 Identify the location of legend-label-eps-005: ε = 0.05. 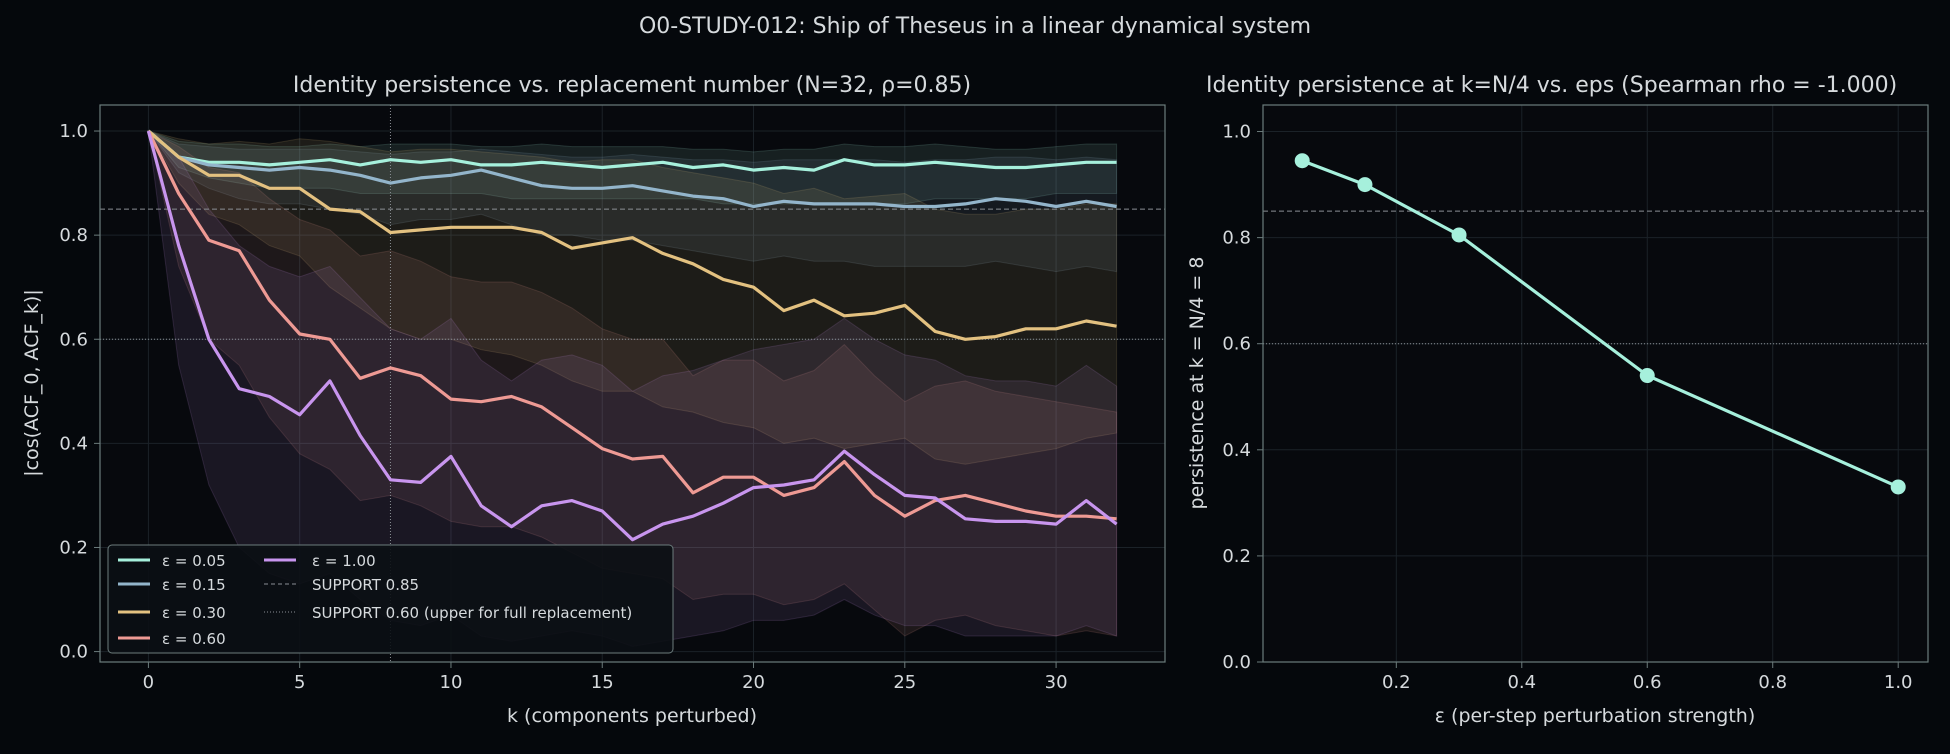
(194, 561).